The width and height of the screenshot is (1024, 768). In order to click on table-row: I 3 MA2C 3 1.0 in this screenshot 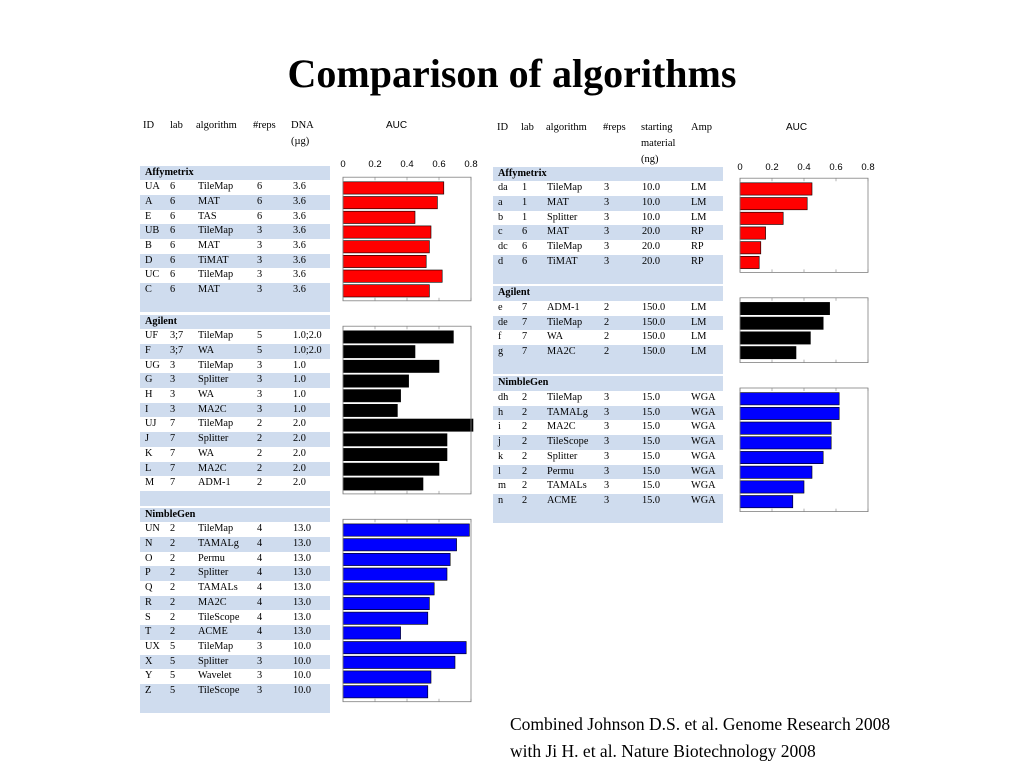, I will do `click(235, 410)`.